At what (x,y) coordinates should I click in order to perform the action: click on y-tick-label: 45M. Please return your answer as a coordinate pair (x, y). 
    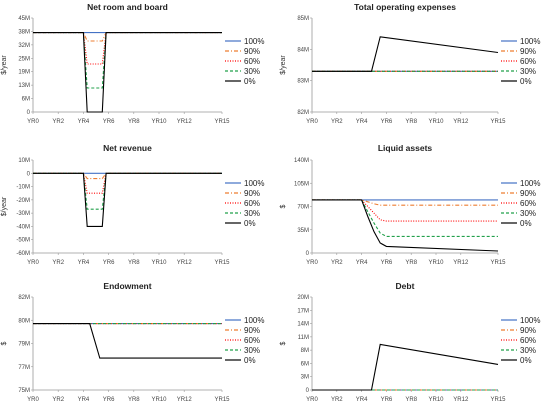
    Looking at the image, I should click on (24, 19).